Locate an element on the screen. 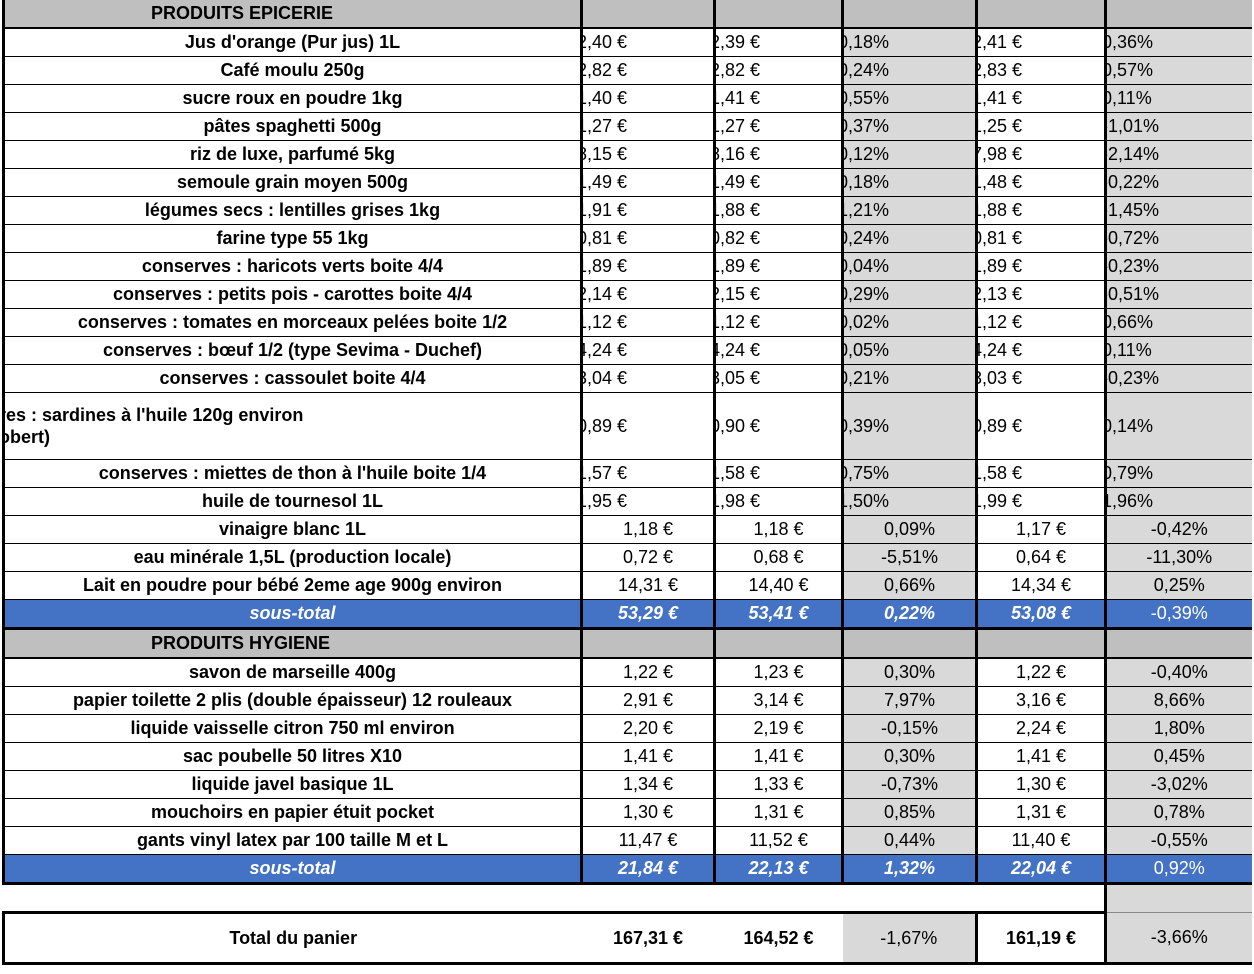 The width and height of the screenshot is (1254, 974). variation-1: 0,37% is located at coordinates (909, 126).